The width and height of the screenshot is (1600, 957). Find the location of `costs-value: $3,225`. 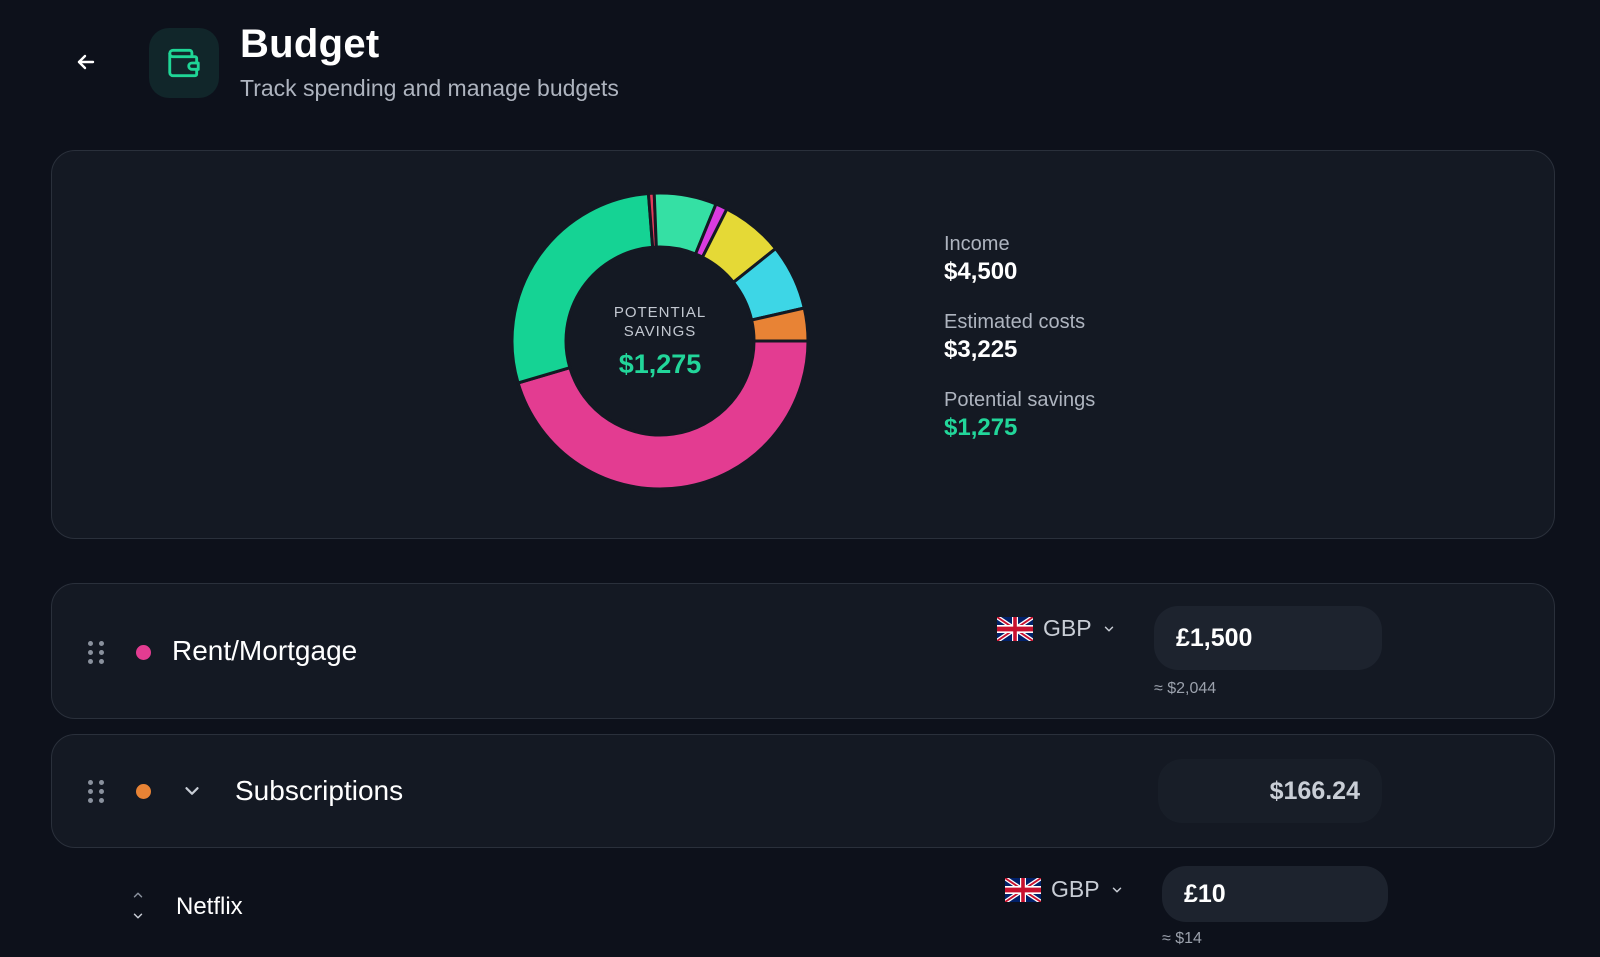

costs-value: $3,225 is located at coordinates (981, 349).